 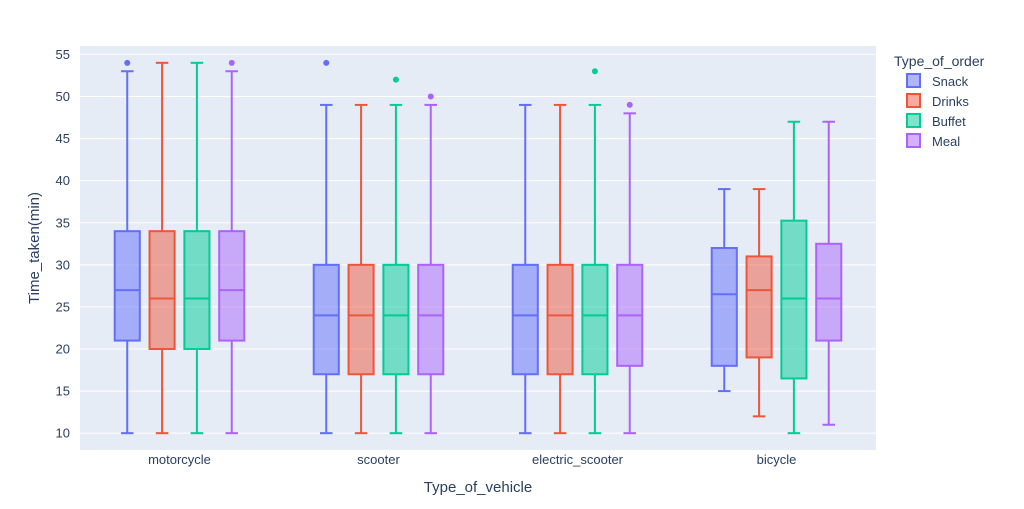 I want to click on box-meal-electric_scooter, so click(x=630, y=268).